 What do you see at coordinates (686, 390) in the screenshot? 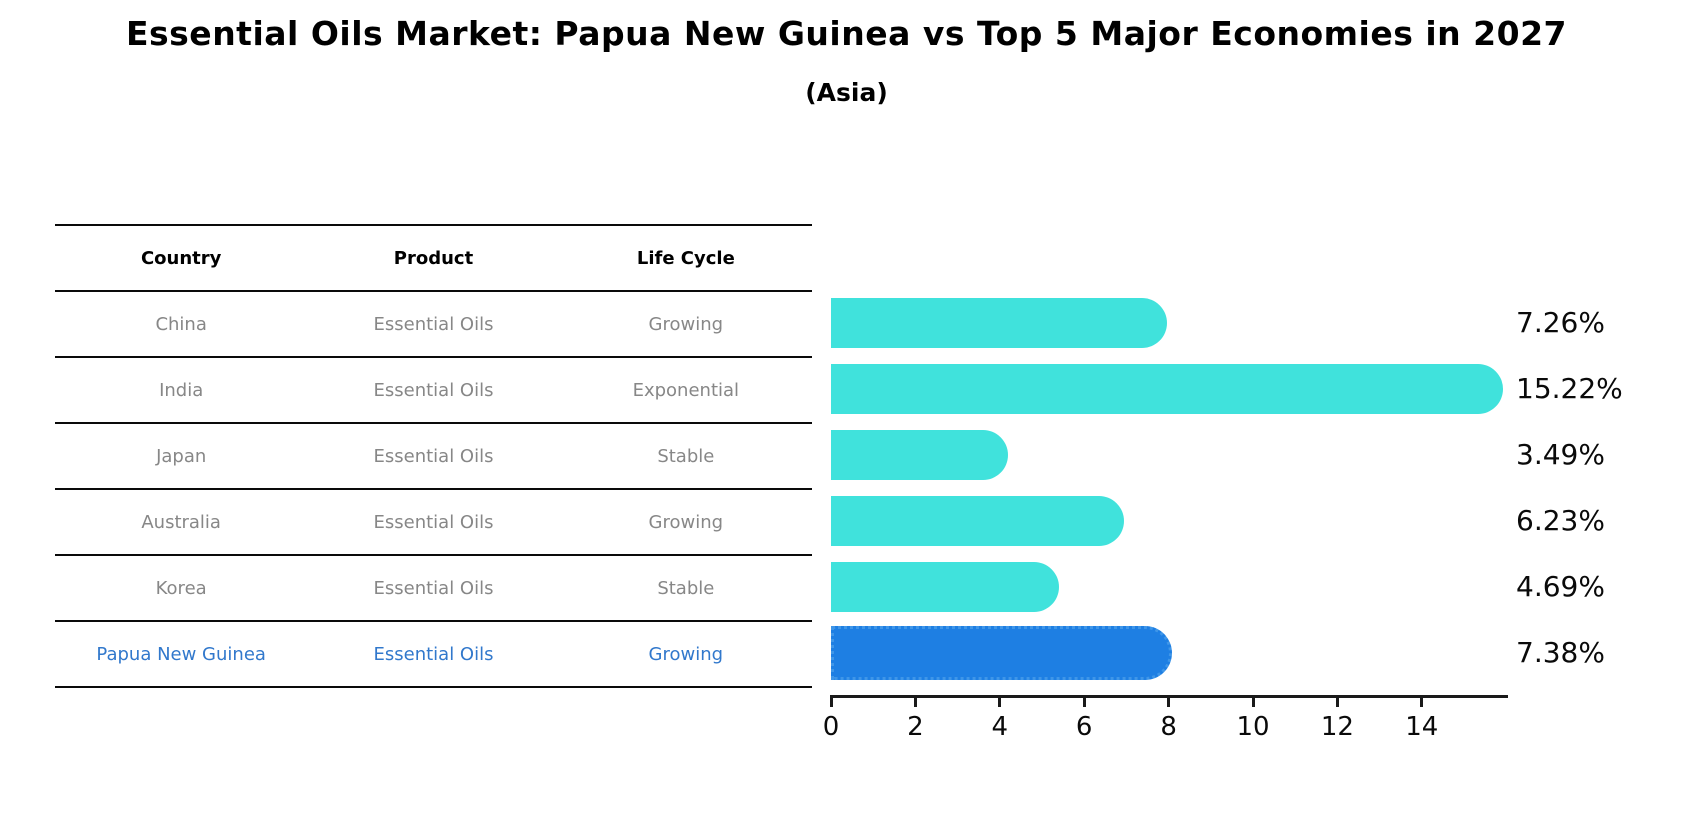
I see `table-cell-life-cycle: Exponential` at bounding box center [686, 390].